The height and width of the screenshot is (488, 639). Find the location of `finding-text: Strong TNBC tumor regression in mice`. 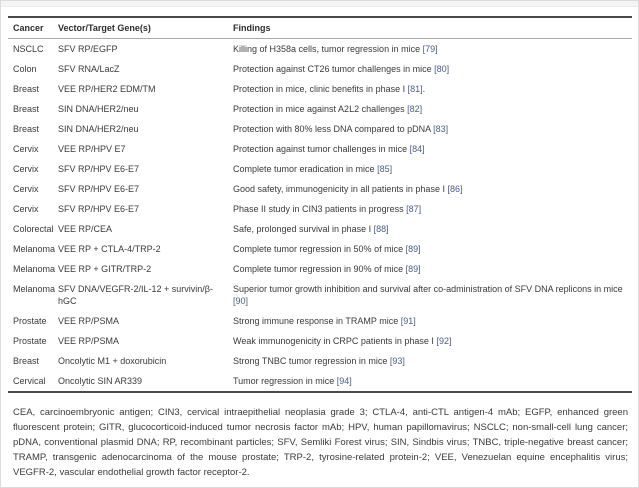

finding-text: Strong TNBC tumor regression in mice is located at coordinates (311, 361).